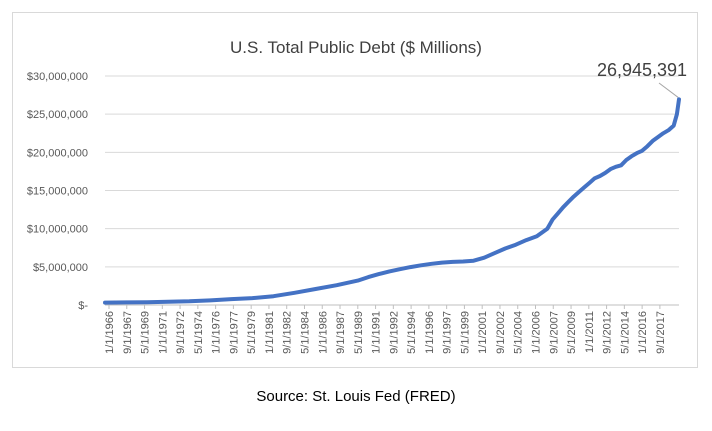 Image resolution: width=712 pixels, height=431 pixels. What do you see at coordinates (394, 332) in the screenshot?
I see `x-tick-label: 9/1/1992` at bounding box center [394, 332].